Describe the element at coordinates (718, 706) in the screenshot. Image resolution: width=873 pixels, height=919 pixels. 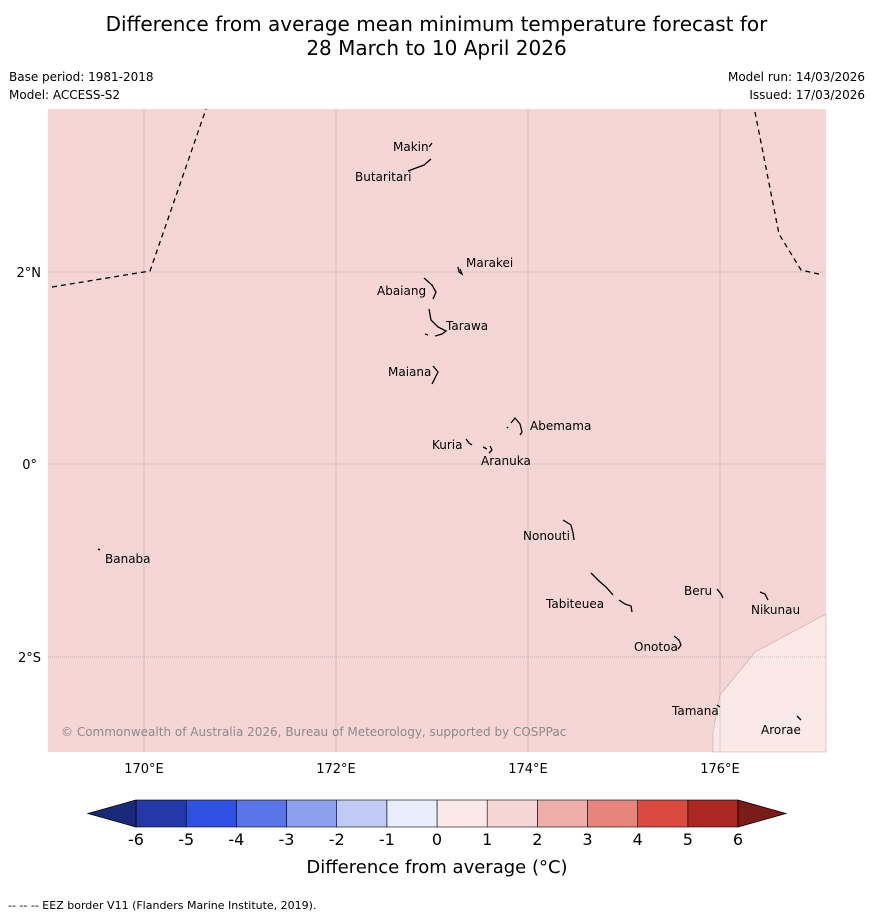
I see `island-tamana` at that location.